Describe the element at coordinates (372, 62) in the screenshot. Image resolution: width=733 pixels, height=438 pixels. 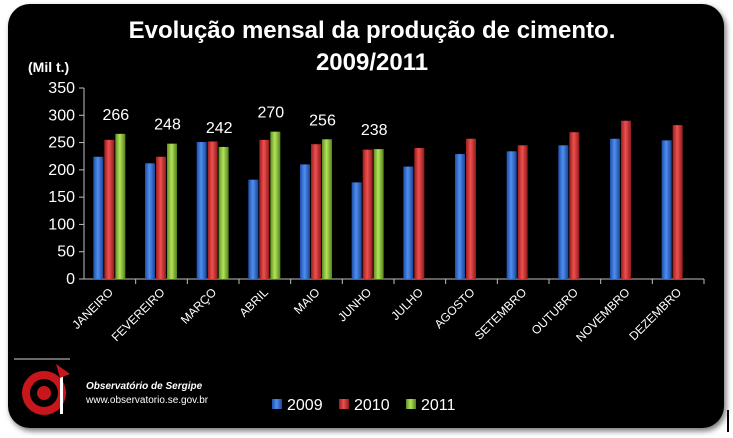
I see `chart-subtitle: 2009/2011` at that location.